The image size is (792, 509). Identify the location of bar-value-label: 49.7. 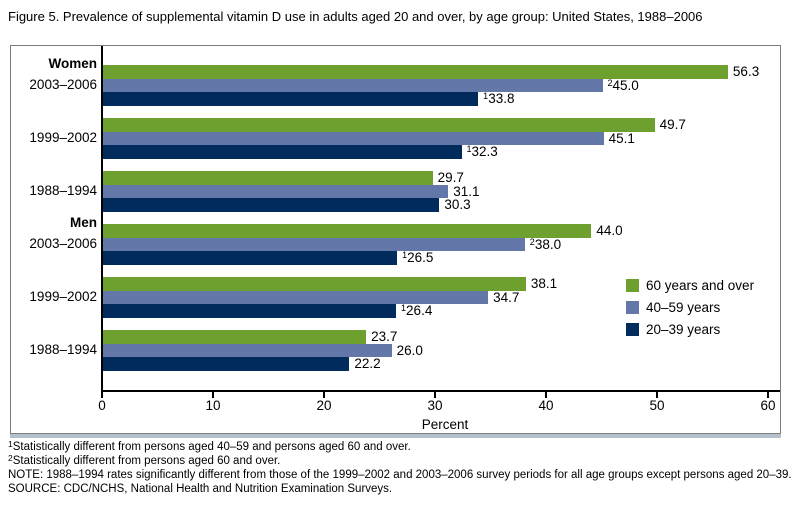
(672, 124).